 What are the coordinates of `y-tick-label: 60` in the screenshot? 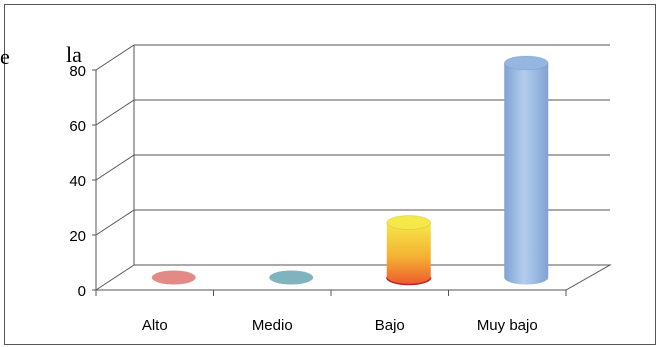 It's located at (77, 126).